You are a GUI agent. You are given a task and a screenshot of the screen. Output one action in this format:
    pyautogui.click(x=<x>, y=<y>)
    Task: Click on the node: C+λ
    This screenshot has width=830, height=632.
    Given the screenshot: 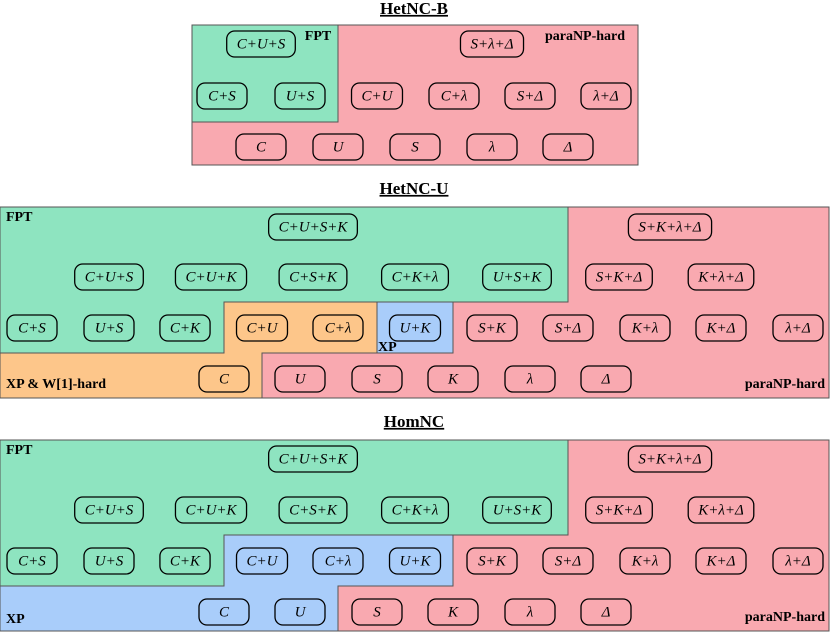 What is the action you would take?
    pyautogui.click(x=338, y=328)
    